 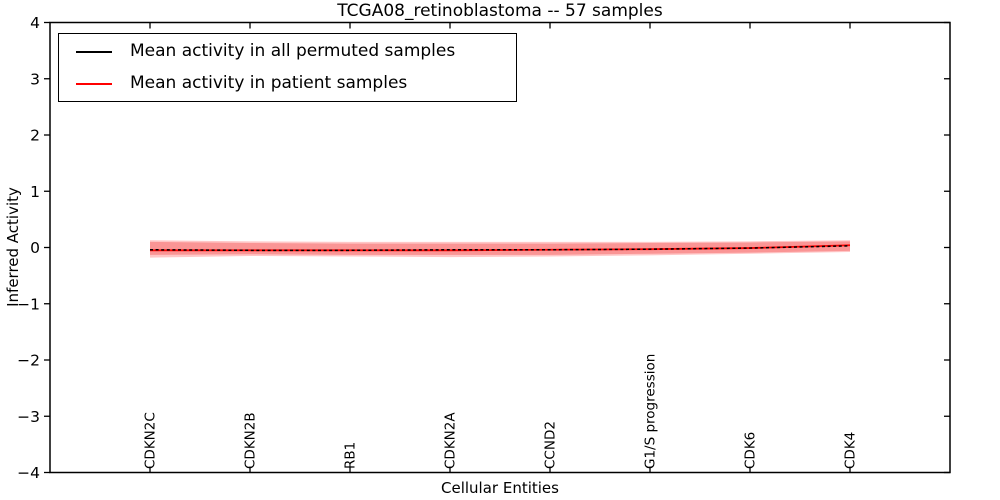 I want to click on x-tick-label: CDKN2A, so click(x=451, y=440).